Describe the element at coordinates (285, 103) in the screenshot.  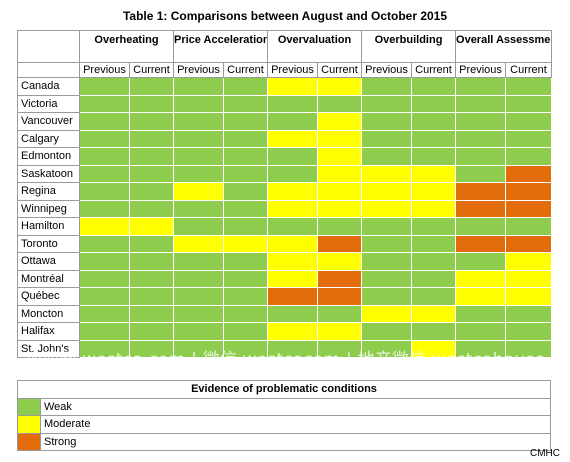
I see `table-row: Victoria` at that location.